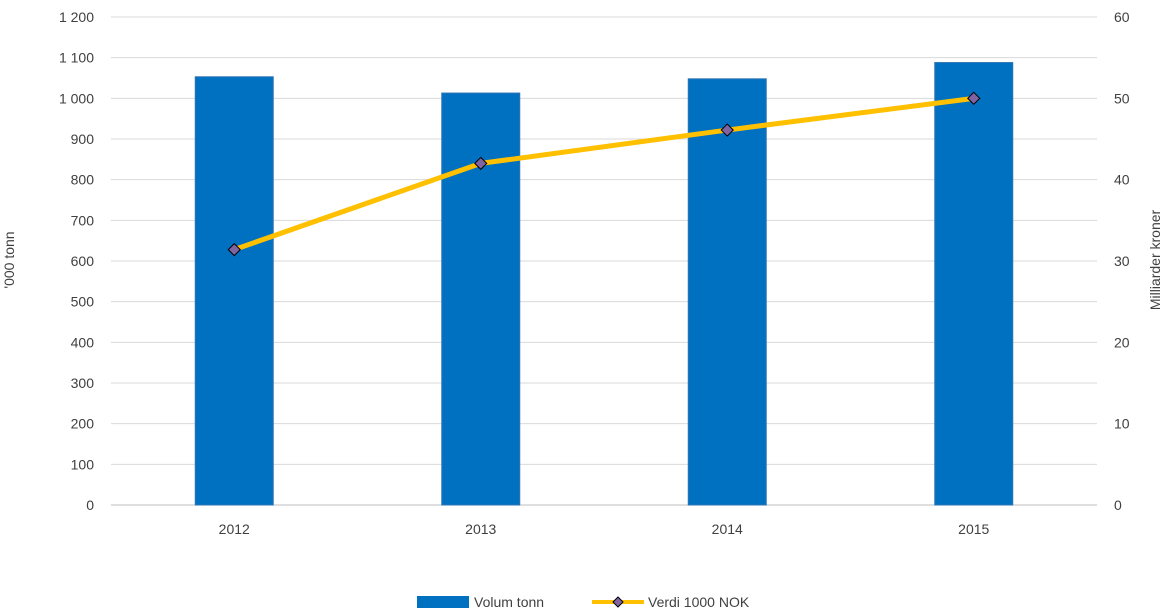 This screenshot has height=612, width=1164. What do you see at coordinates (727, 529) in the screenshot?
I see `x-tick-label: 2014` at bounding box center [727, 529].